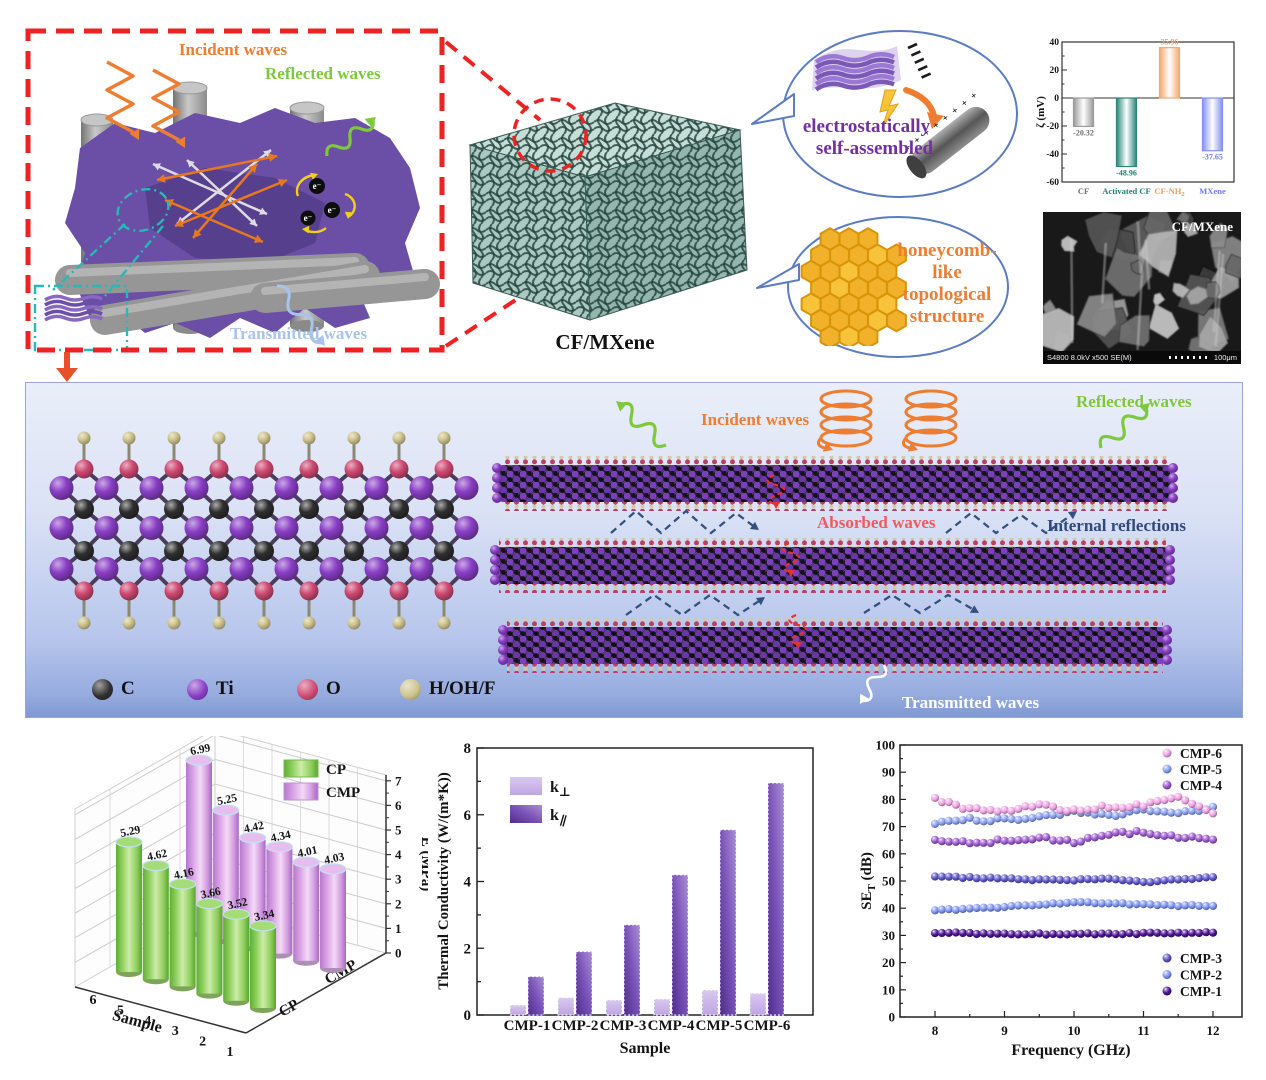 The height and width of the screenshot is (1080, 1266). I want to click on svg-text: 90, so click(888, 772).